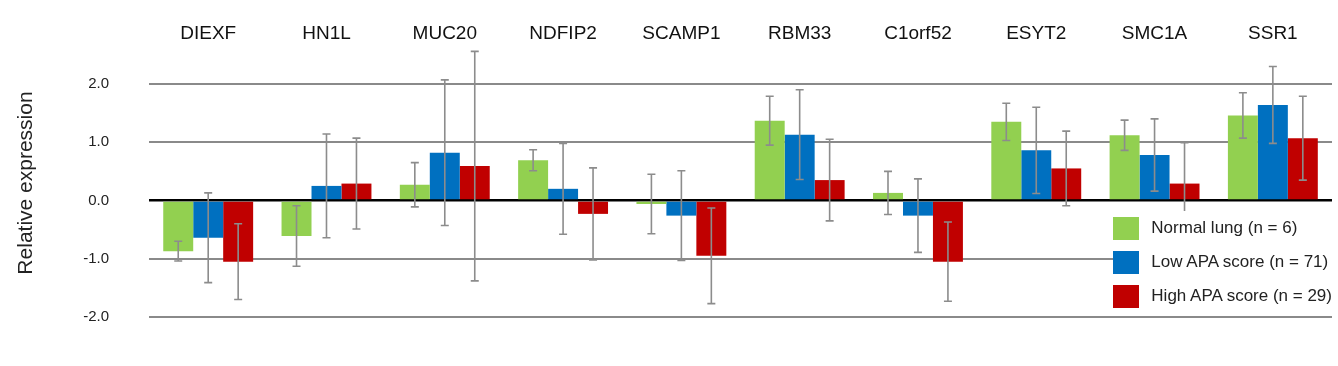  I want to click on y-tick-label: 2.0, so click(99, 83).